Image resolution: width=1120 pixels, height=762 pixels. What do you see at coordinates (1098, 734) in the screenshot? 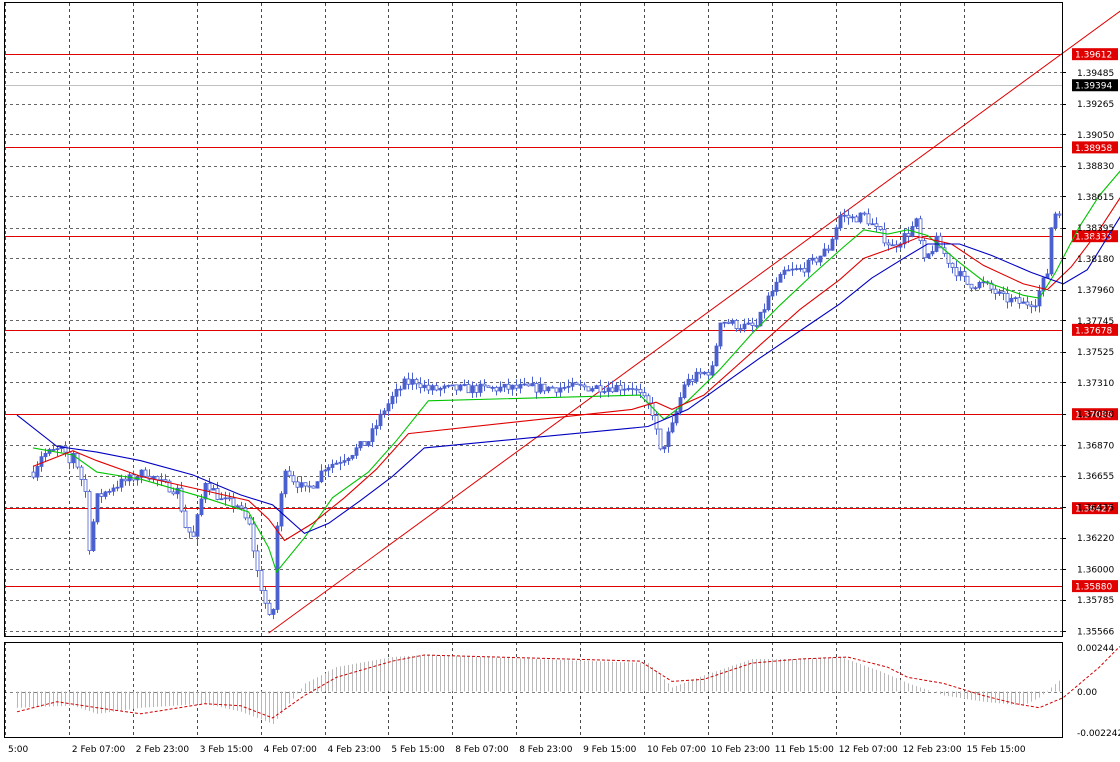
I see `osc-y-tick-label: -0.002242` at bounding box center [1098, 734].